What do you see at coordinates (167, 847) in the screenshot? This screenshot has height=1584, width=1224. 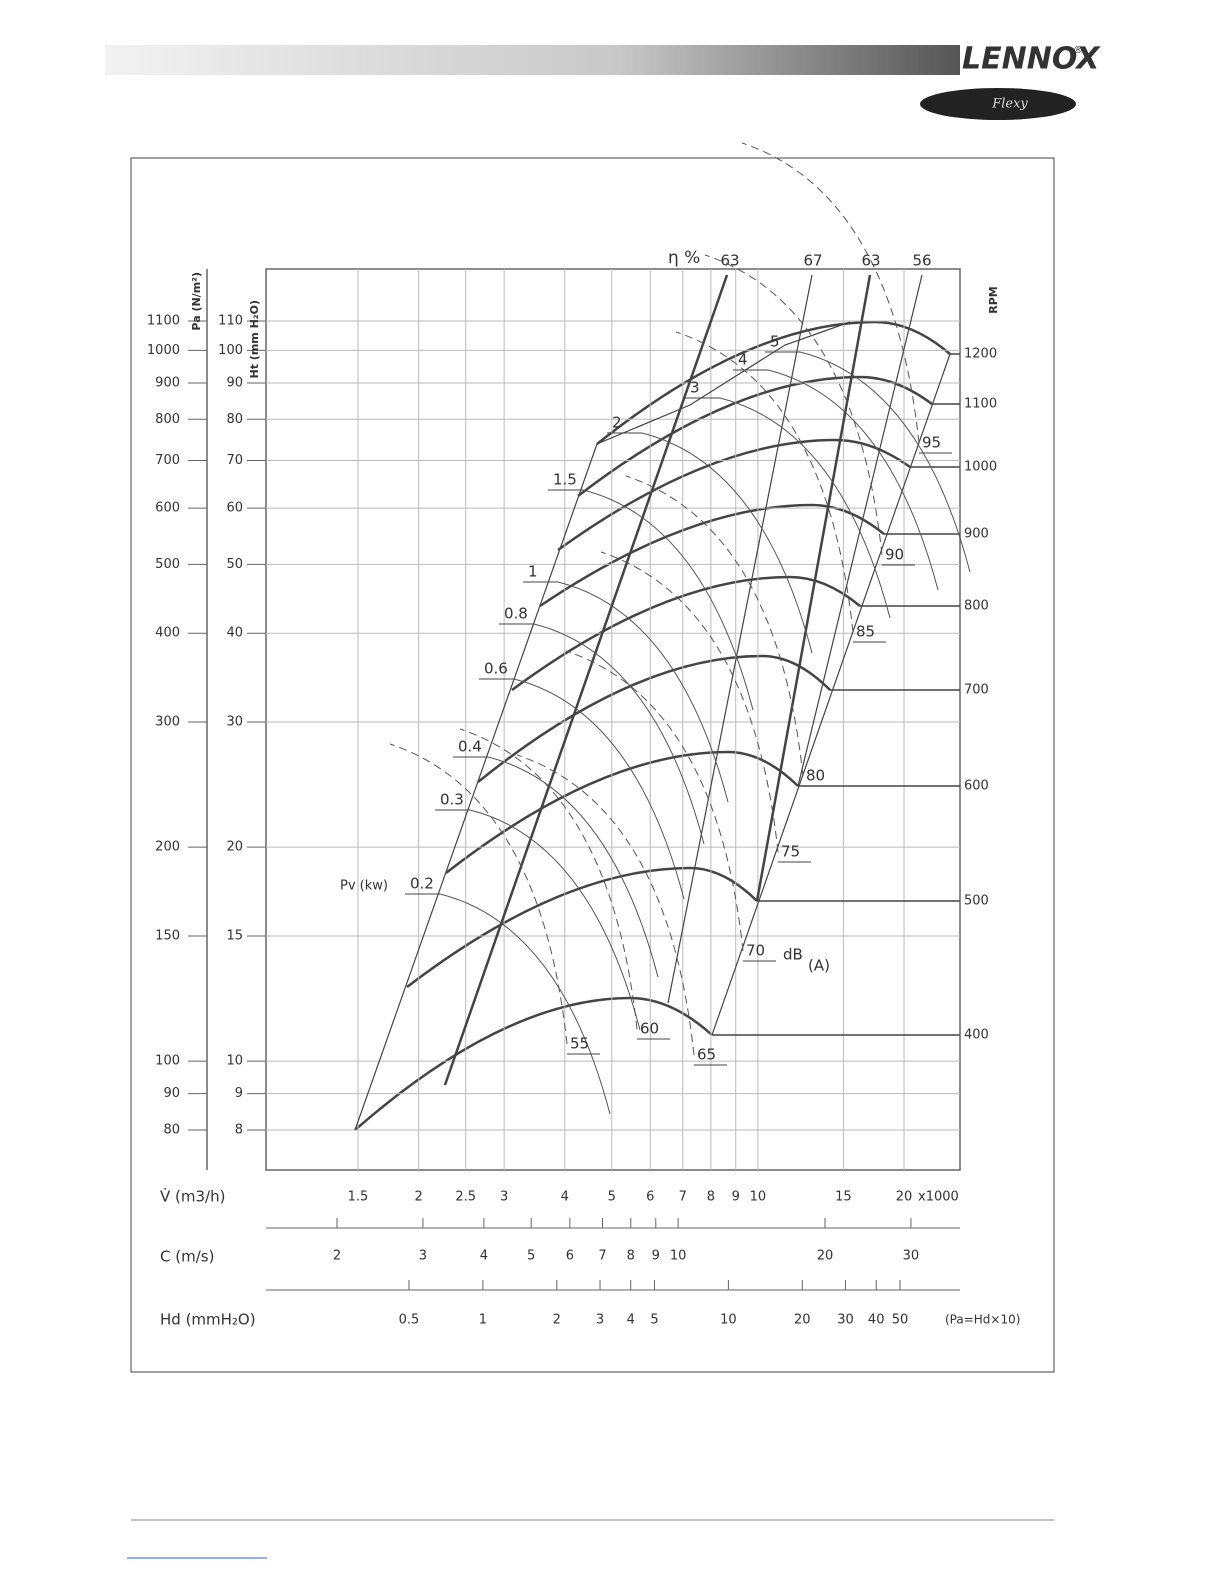 I see `pa-tick-label: 200` at bounding box center [167, 847].